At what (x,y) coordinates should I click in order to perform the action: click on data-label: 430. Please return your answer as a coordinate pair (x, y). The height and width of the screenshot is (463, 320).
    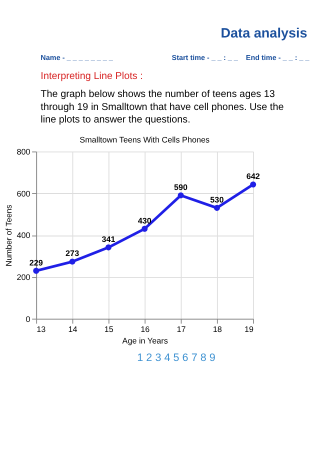
    Looking at the image, I should click on (145, 221).